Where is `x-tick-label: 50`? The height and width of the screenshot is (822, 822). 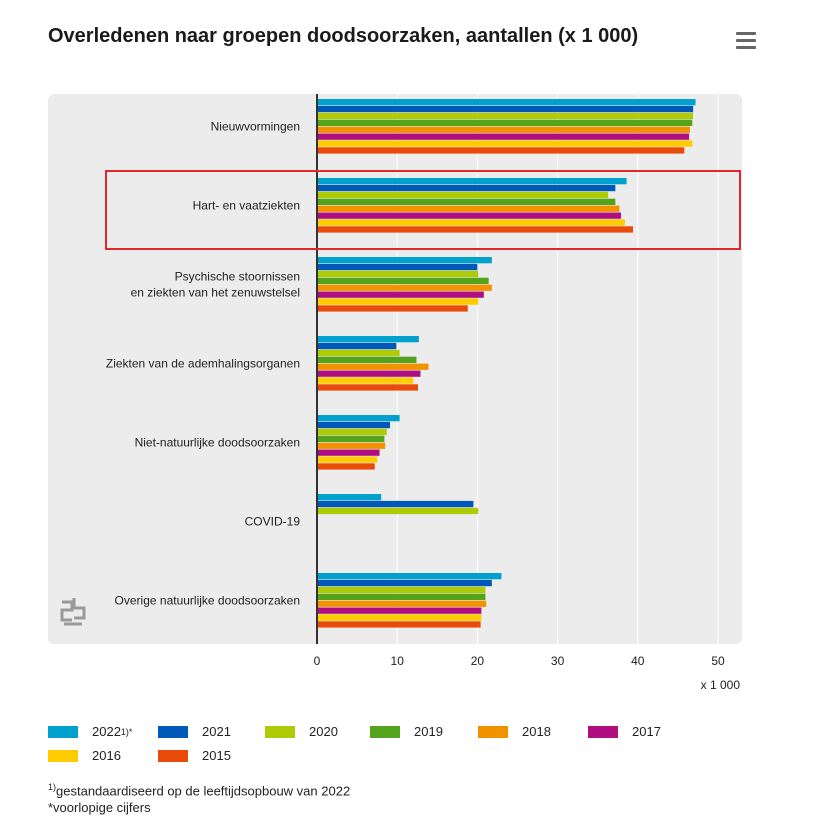 x-tick-label: 50 is located at coordinates (718, 661).